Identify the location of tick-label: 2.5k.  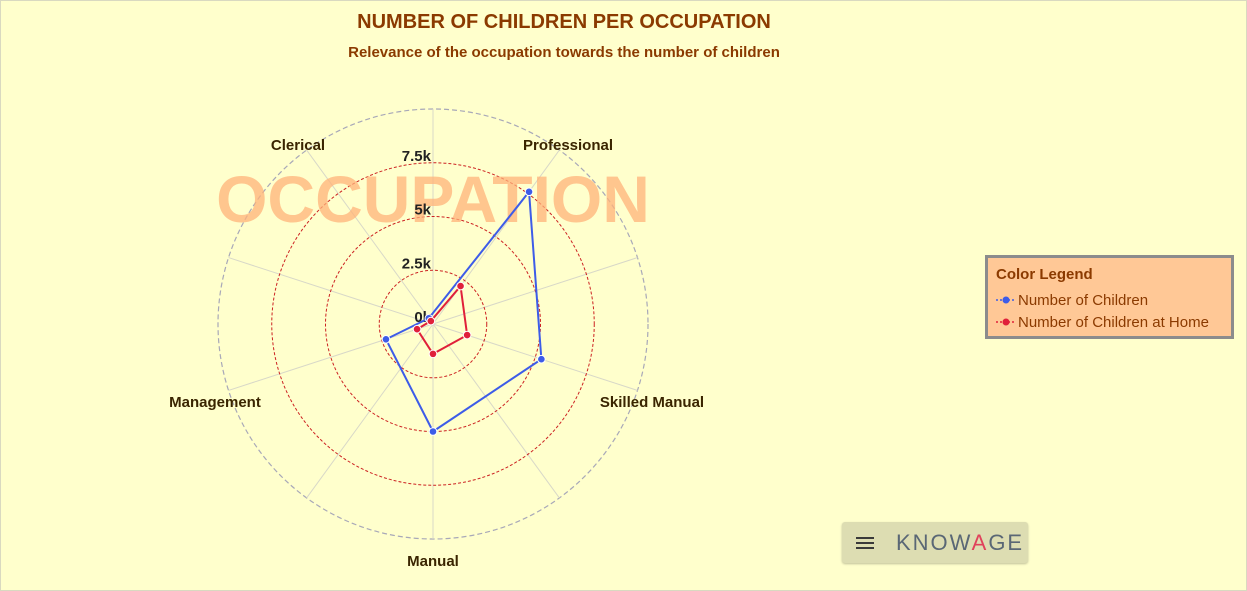
(417, 263).